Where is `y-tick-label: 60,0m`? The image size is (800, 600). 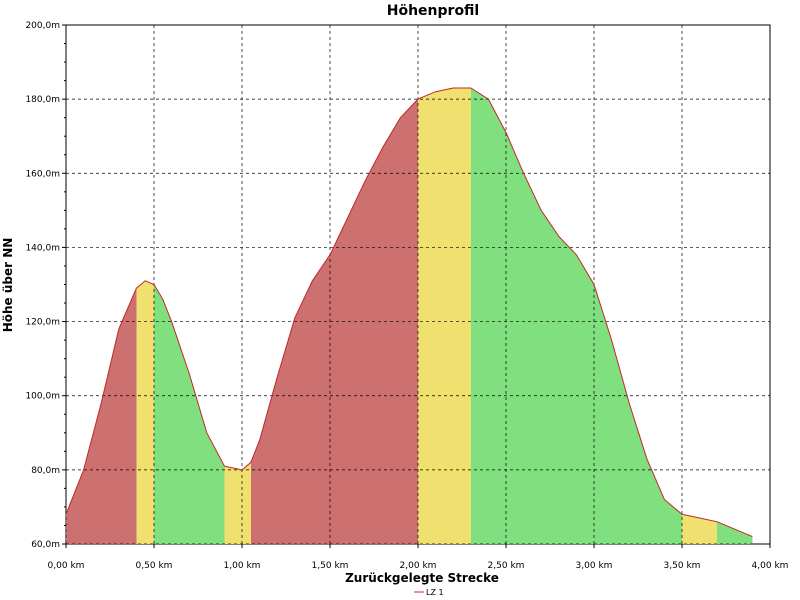 y-tick-label: 60,0m is located at coordinates (45, 545).